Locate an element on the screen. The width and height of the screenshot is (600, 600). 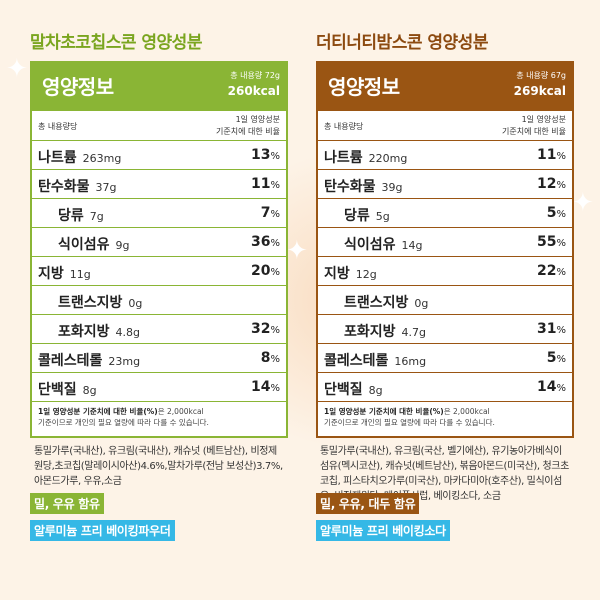
nutrient-name: 탄수화물 37g is located at coordinates (77, 187).